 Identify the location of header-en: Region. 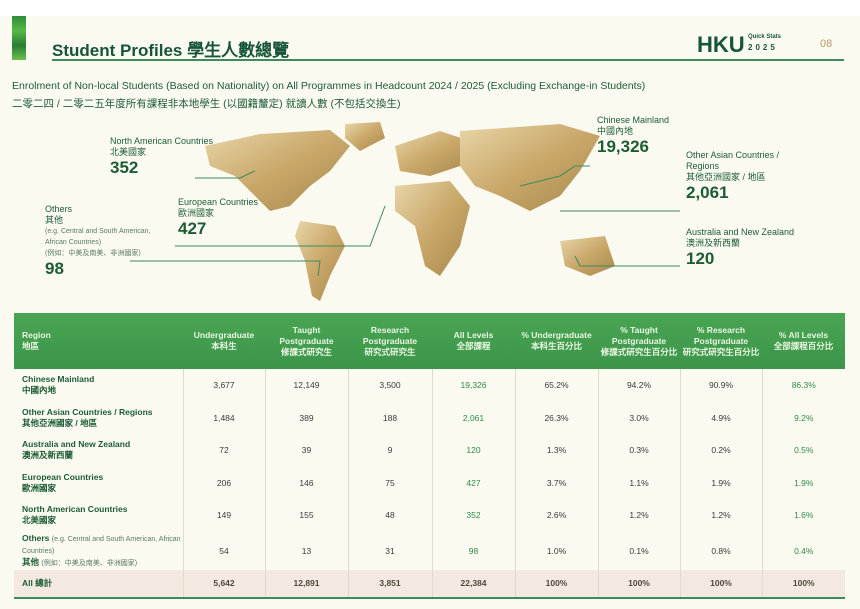
(36, 335).